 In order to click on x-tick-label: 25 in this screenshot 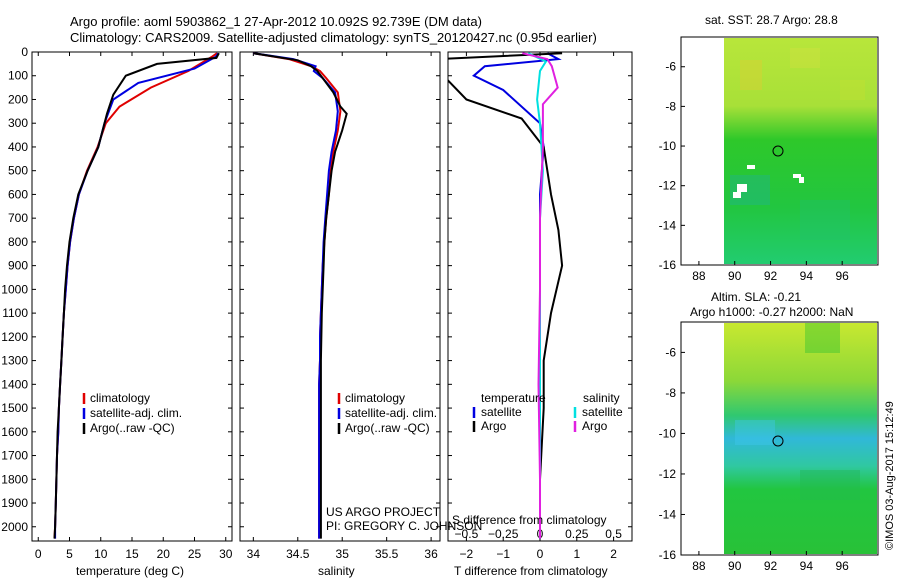, I will do `click(195, 554)`.